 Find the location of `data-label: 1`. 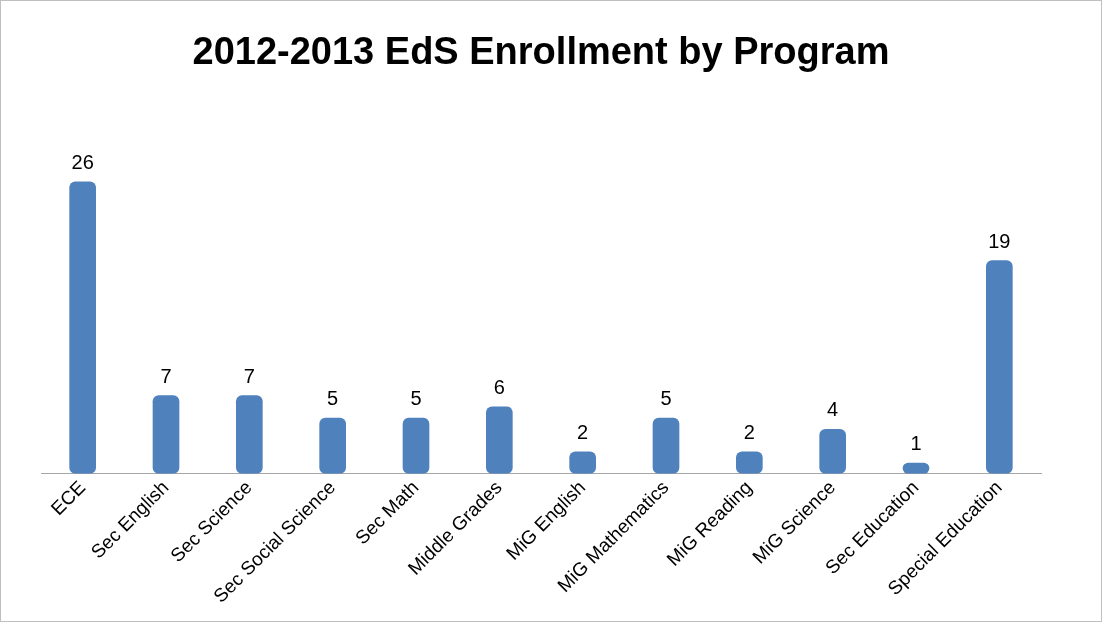

data-label: 1 is located at coordinates (916, 443).